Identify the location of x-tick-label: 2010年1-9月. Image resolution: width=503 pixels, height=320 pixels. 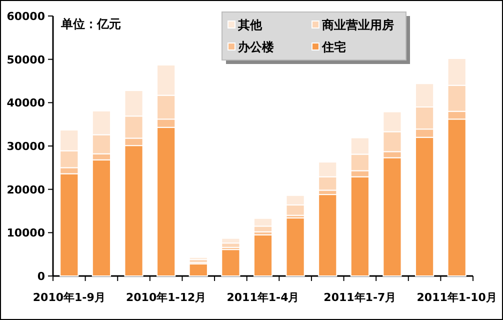
(69, 297).